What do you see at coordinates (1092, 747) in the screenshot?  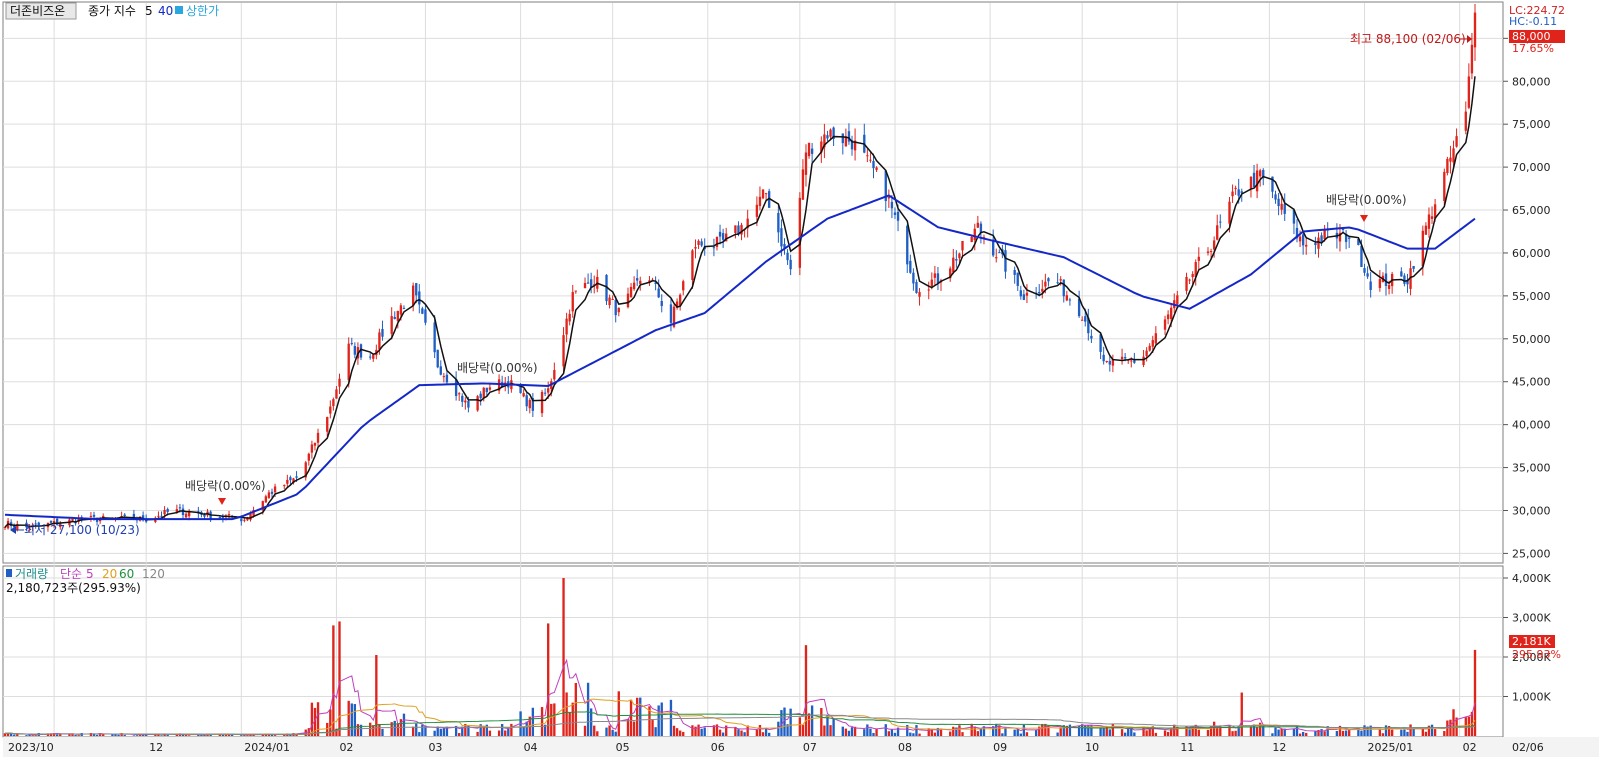 I see `x-axis-label: 10` at bounding box center [1092, 747].